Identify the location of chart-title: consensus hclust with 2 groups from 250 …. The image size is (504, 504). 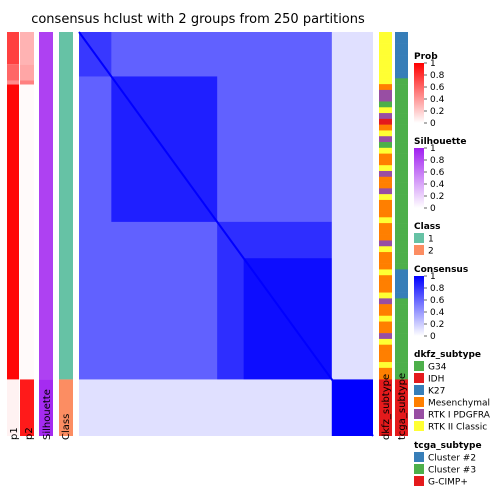
(198, 19).